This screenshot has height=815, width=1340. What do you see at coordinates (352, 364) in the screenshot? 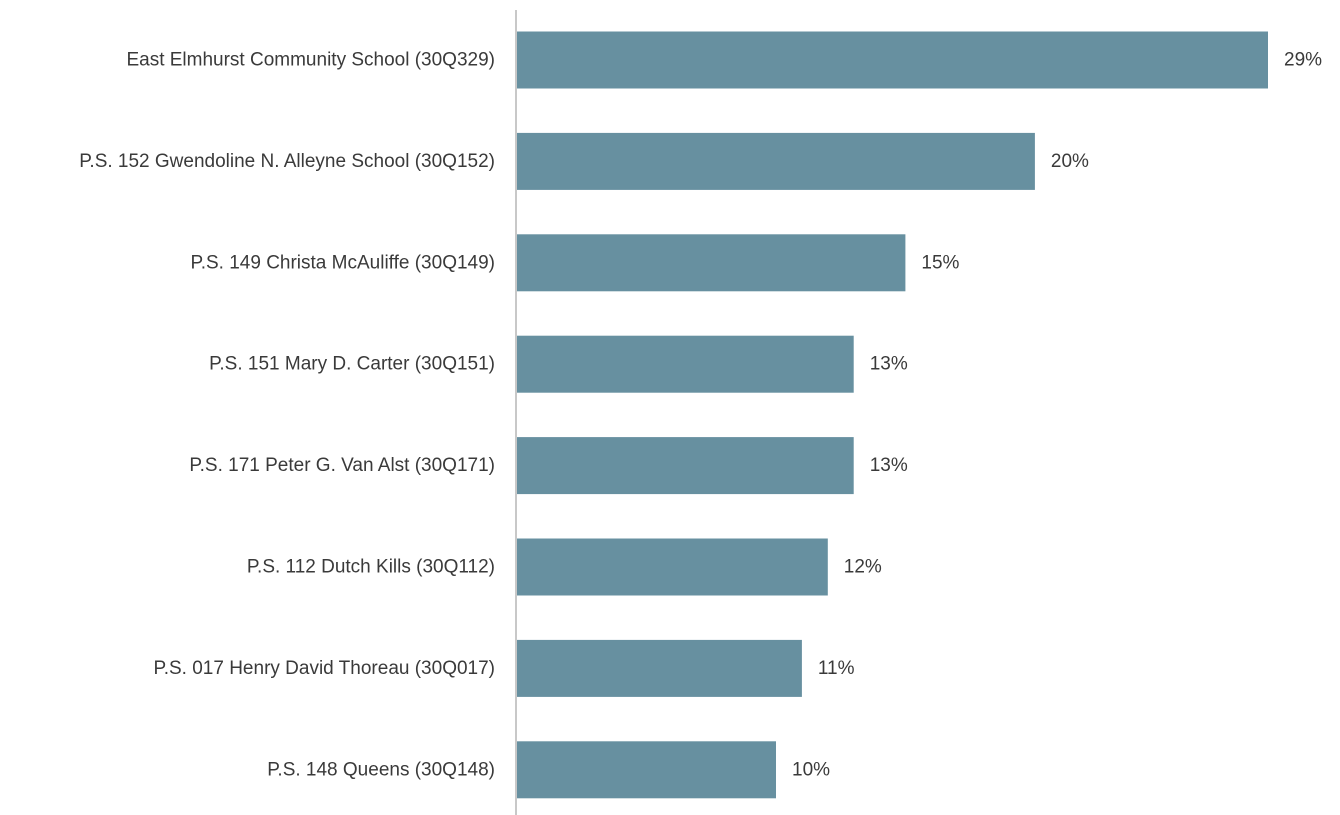
I see `category-label: P.S. 151 Mary D. Carter (30Q151)` at bounding box center [352, 364].